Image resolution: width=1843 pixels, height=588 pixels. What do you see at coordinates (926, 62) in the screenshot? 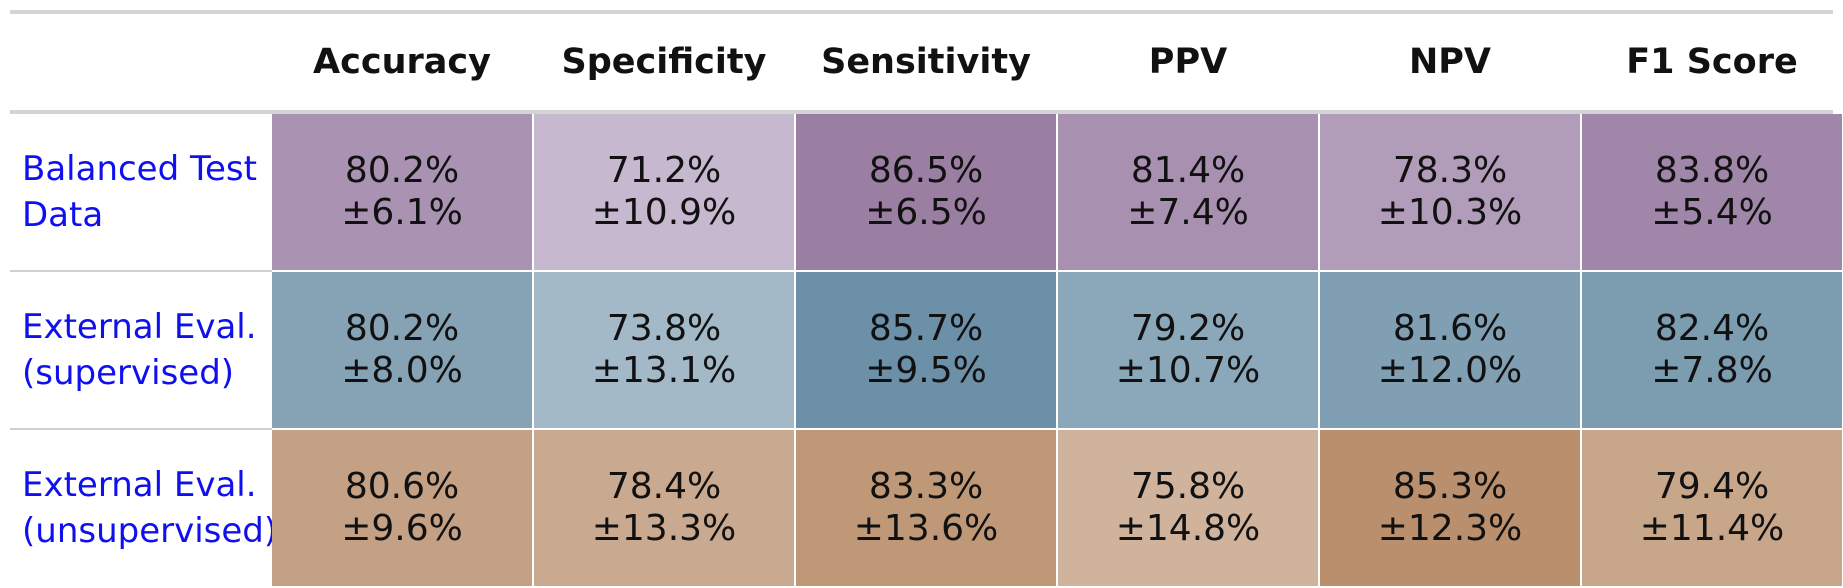
I see `column-header: Sensitivity` at bounding box center [926, 62].